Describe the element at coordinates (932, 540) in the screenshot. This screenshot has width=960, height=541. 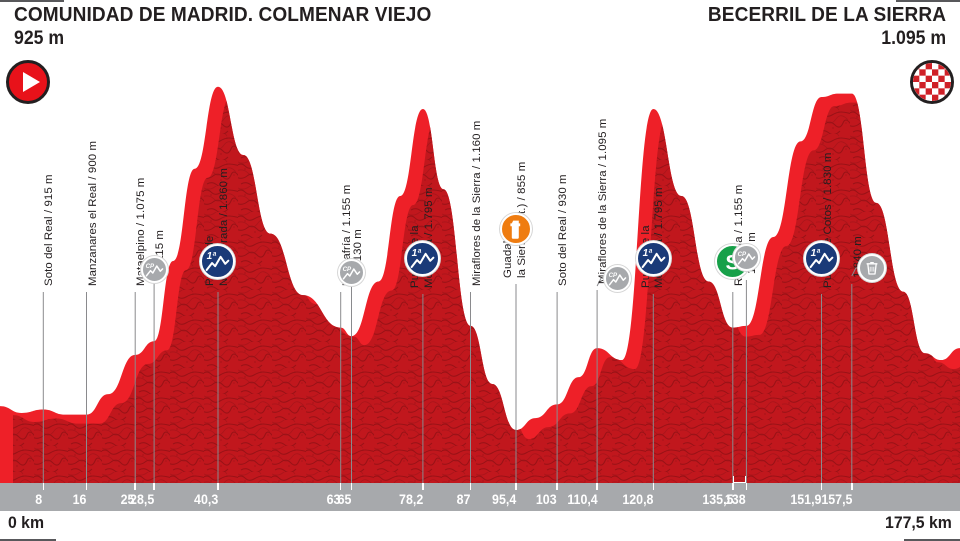
I see `bottom-rule-right` at that location.